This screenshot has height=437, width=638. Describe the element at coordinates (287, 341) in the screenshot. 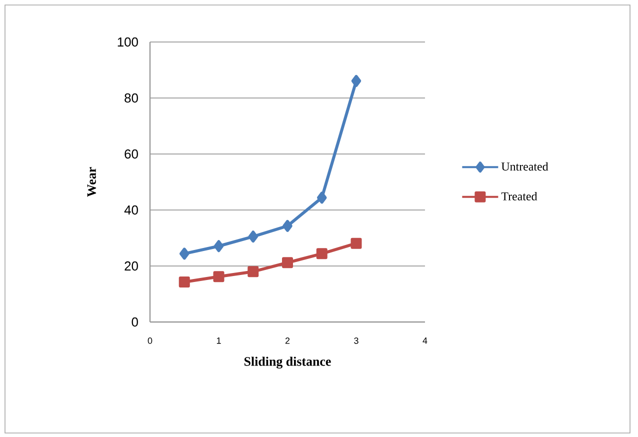

I see `x-tick-label: 2` at that location.